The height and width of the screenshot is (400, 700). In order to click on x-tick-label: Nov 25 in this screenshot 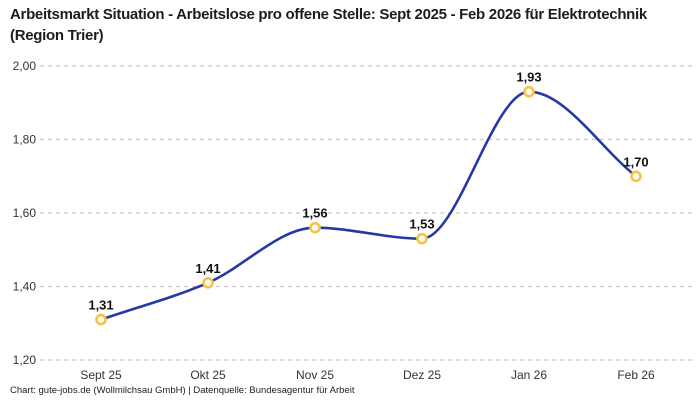, I will do `click(315, 375)`.